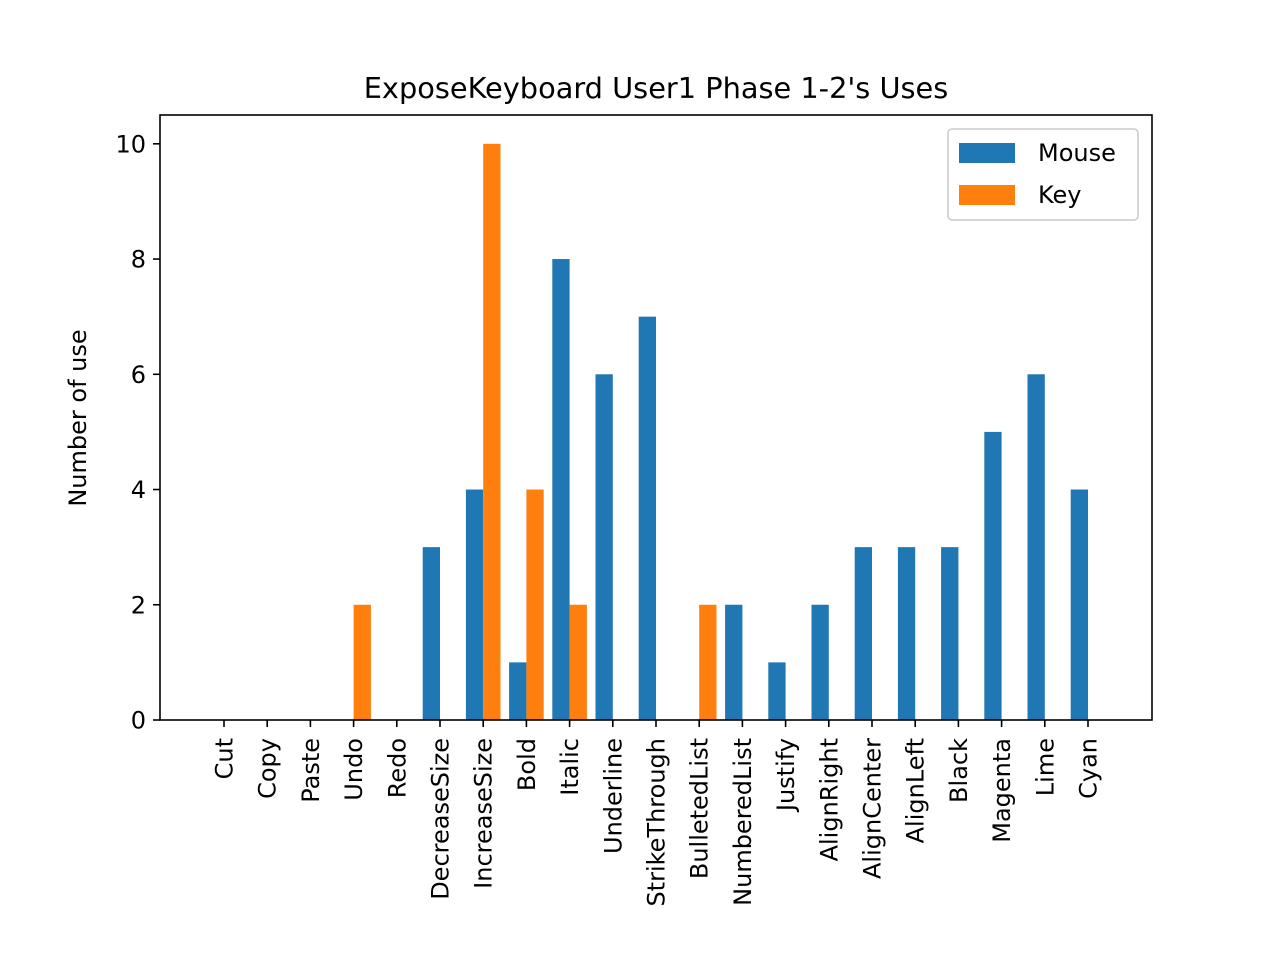 This screenshot has width=1280, height=960. I want to click on bar-mouse-black, so click(950, 633).